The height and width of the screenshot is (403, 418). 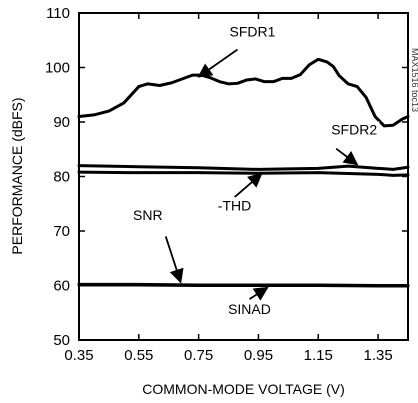 I want to click on series-line-sinad, so click(x=243, y=285).